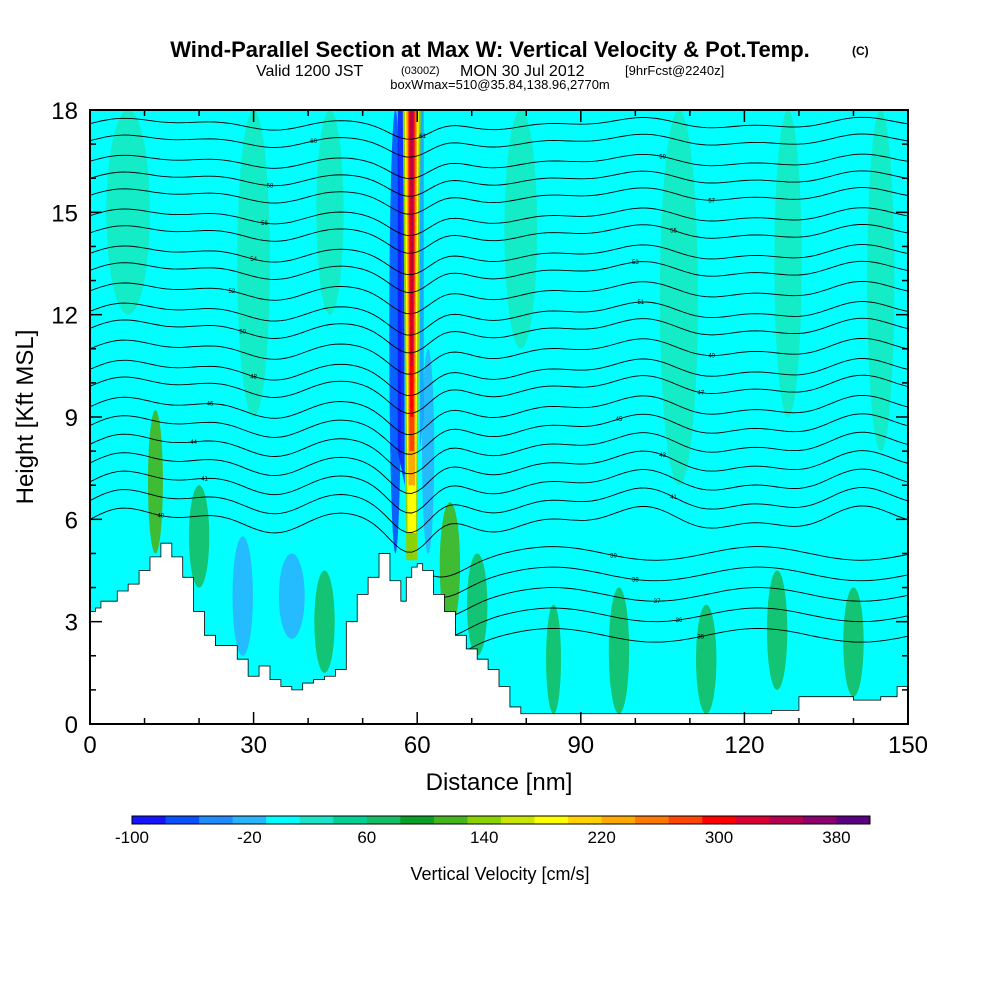  I want to click on isentrope-label-13: 53, so click(635, 263).